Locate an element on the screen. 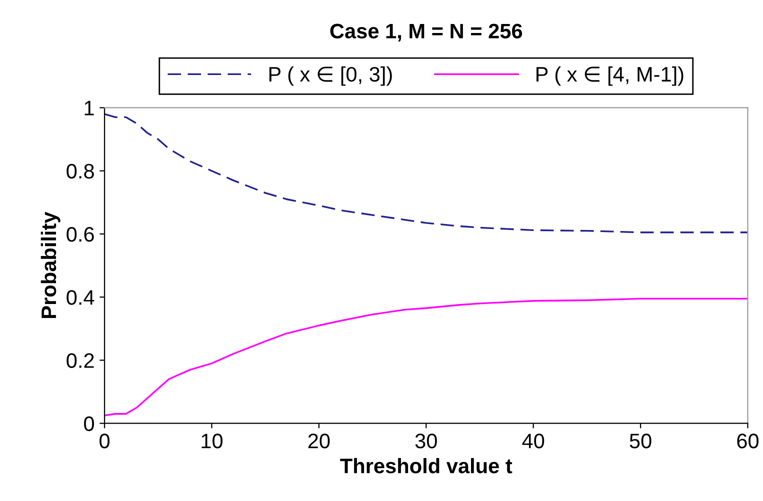 The image size is (763, 501). x-tick-label: 40 is located at coordinates (533, 441).